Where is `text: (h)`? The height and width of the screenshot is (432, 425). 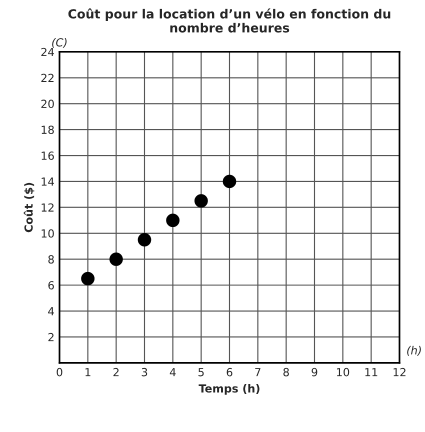 text: (h) is located at coordinates (414, 351).